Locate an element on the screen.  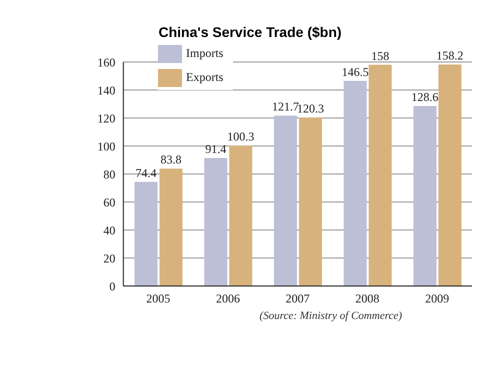
data-label: 121.7 is located at coordinates (285, 107).